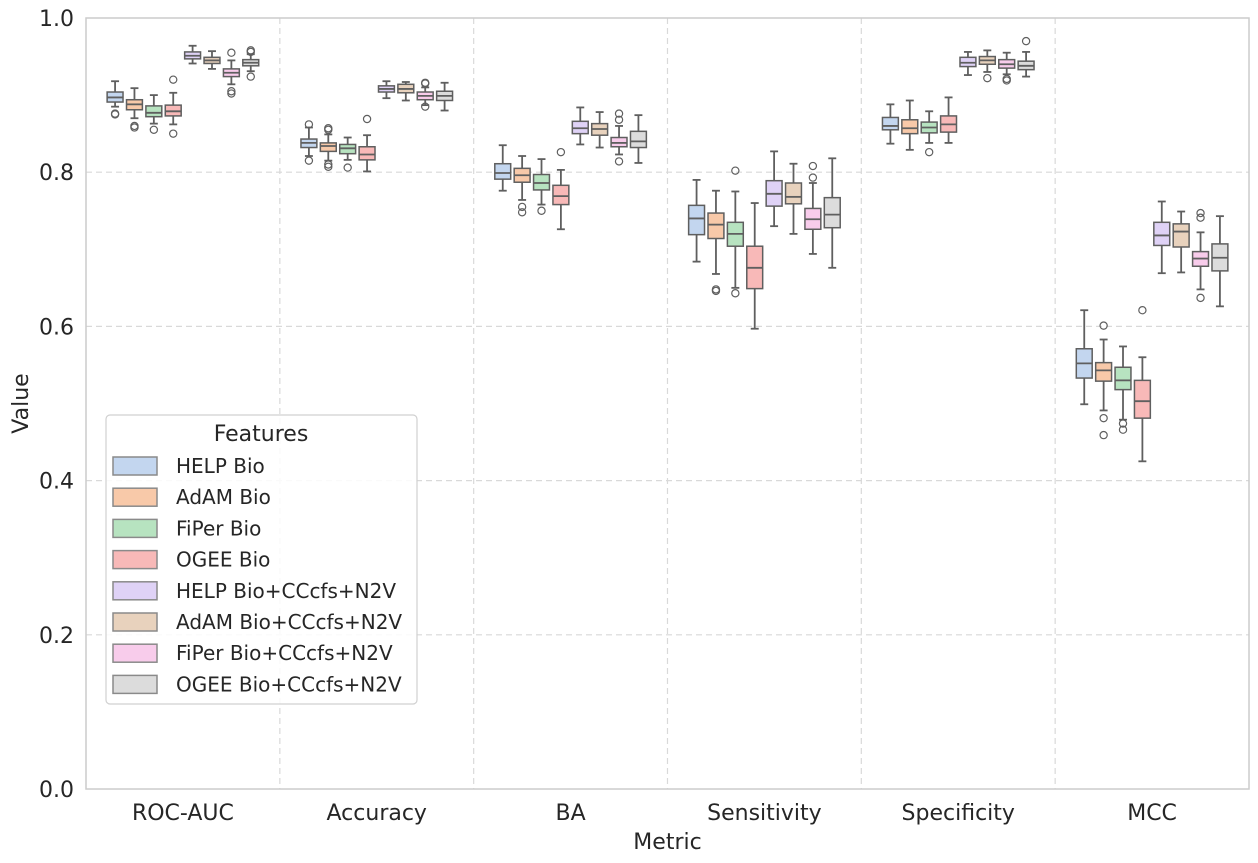  I want to click on box-ogee-bio-cccfs-n2v-ba, so click(638, 139).